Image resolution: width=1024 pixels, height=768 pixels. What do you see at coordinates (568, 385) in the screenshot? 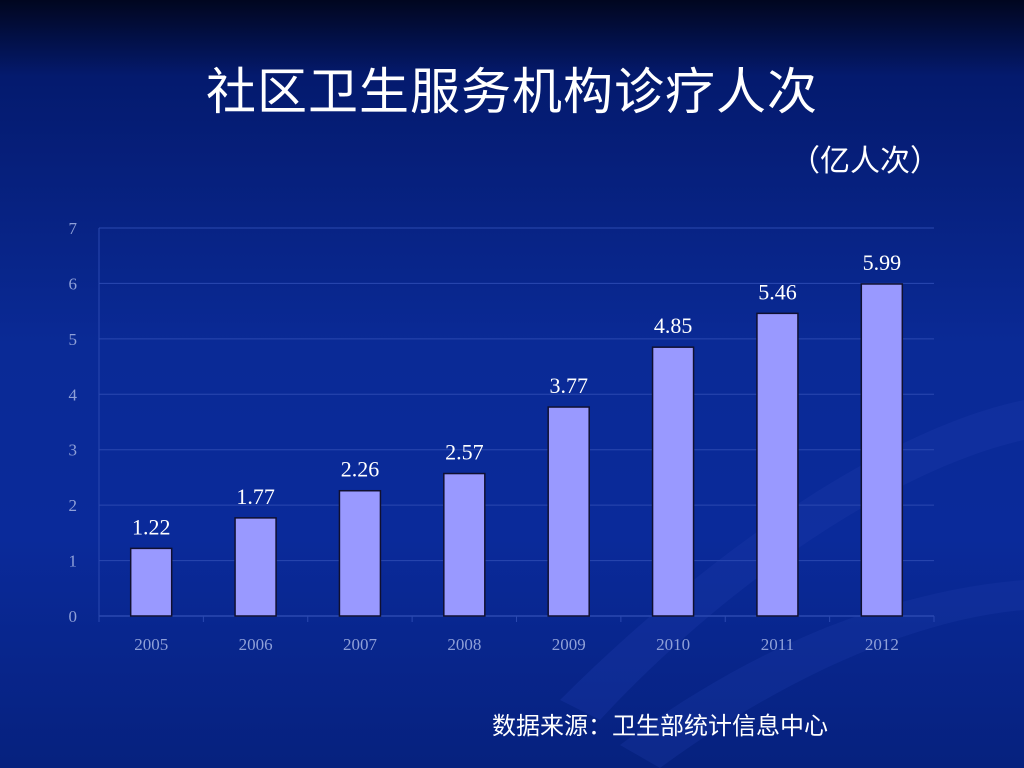
I see `data-label-2009: 3.77` at bounding box center [568, 385].